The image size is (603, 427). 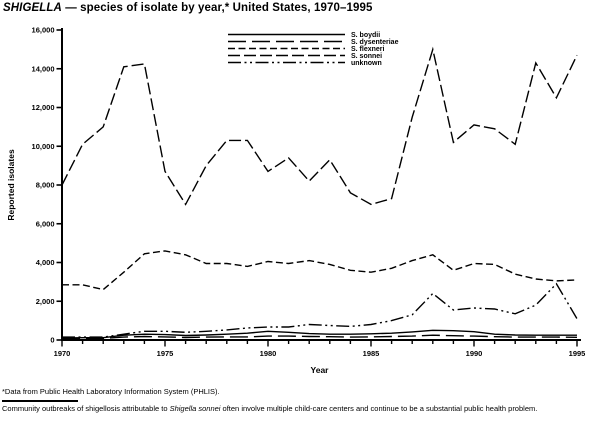 I want to click on y-tick-label: 10,000, so click(x=43, y=146).